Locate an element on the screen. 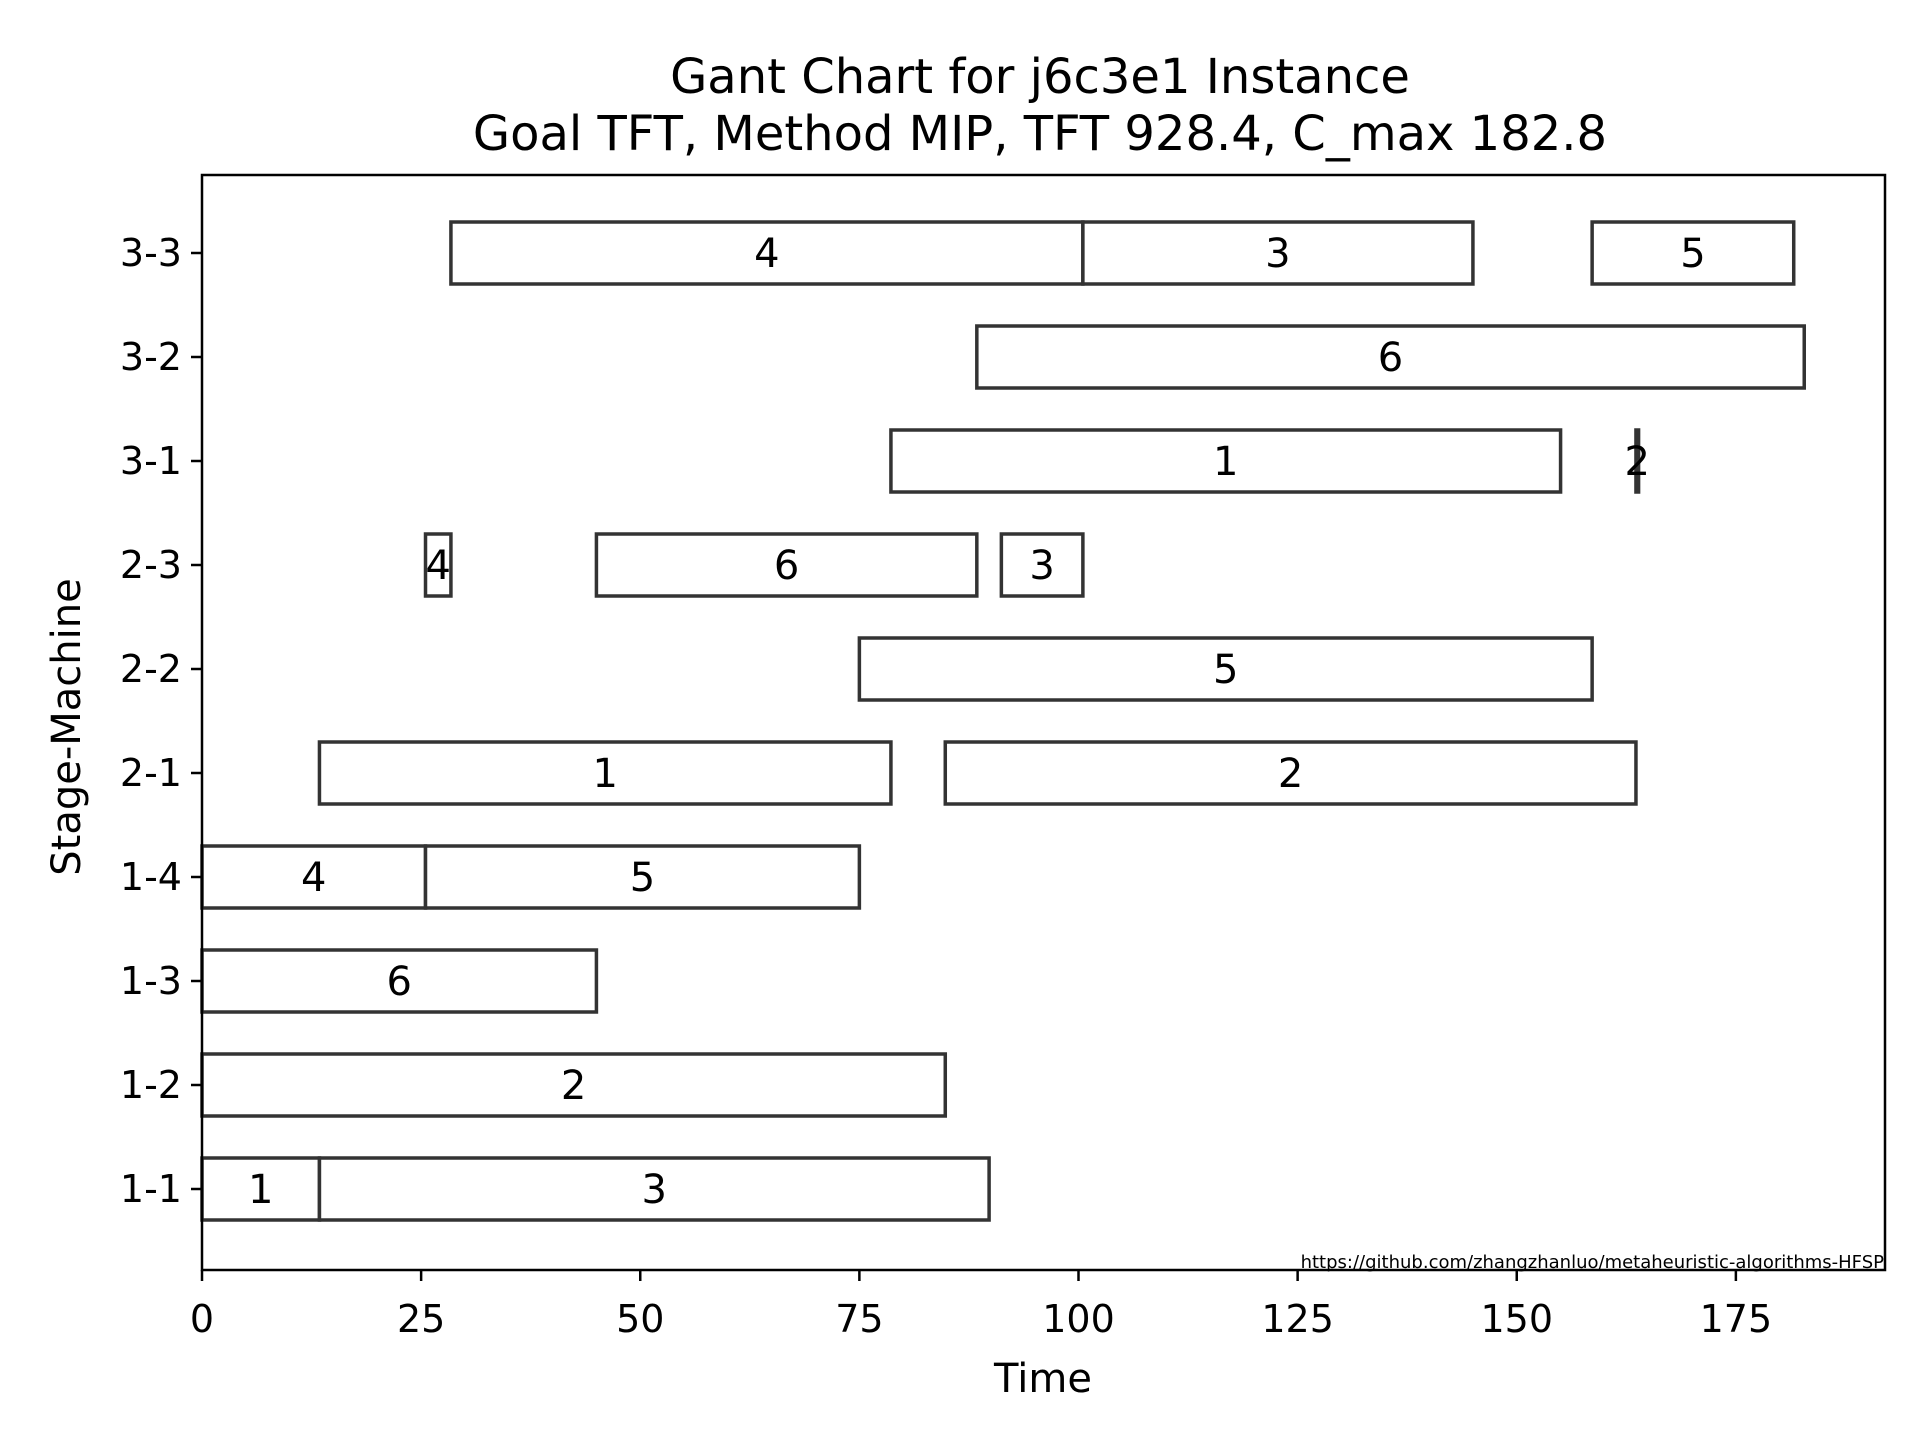  bar-label-2-3-job-6: 6 is located at coordinates (786, 566).